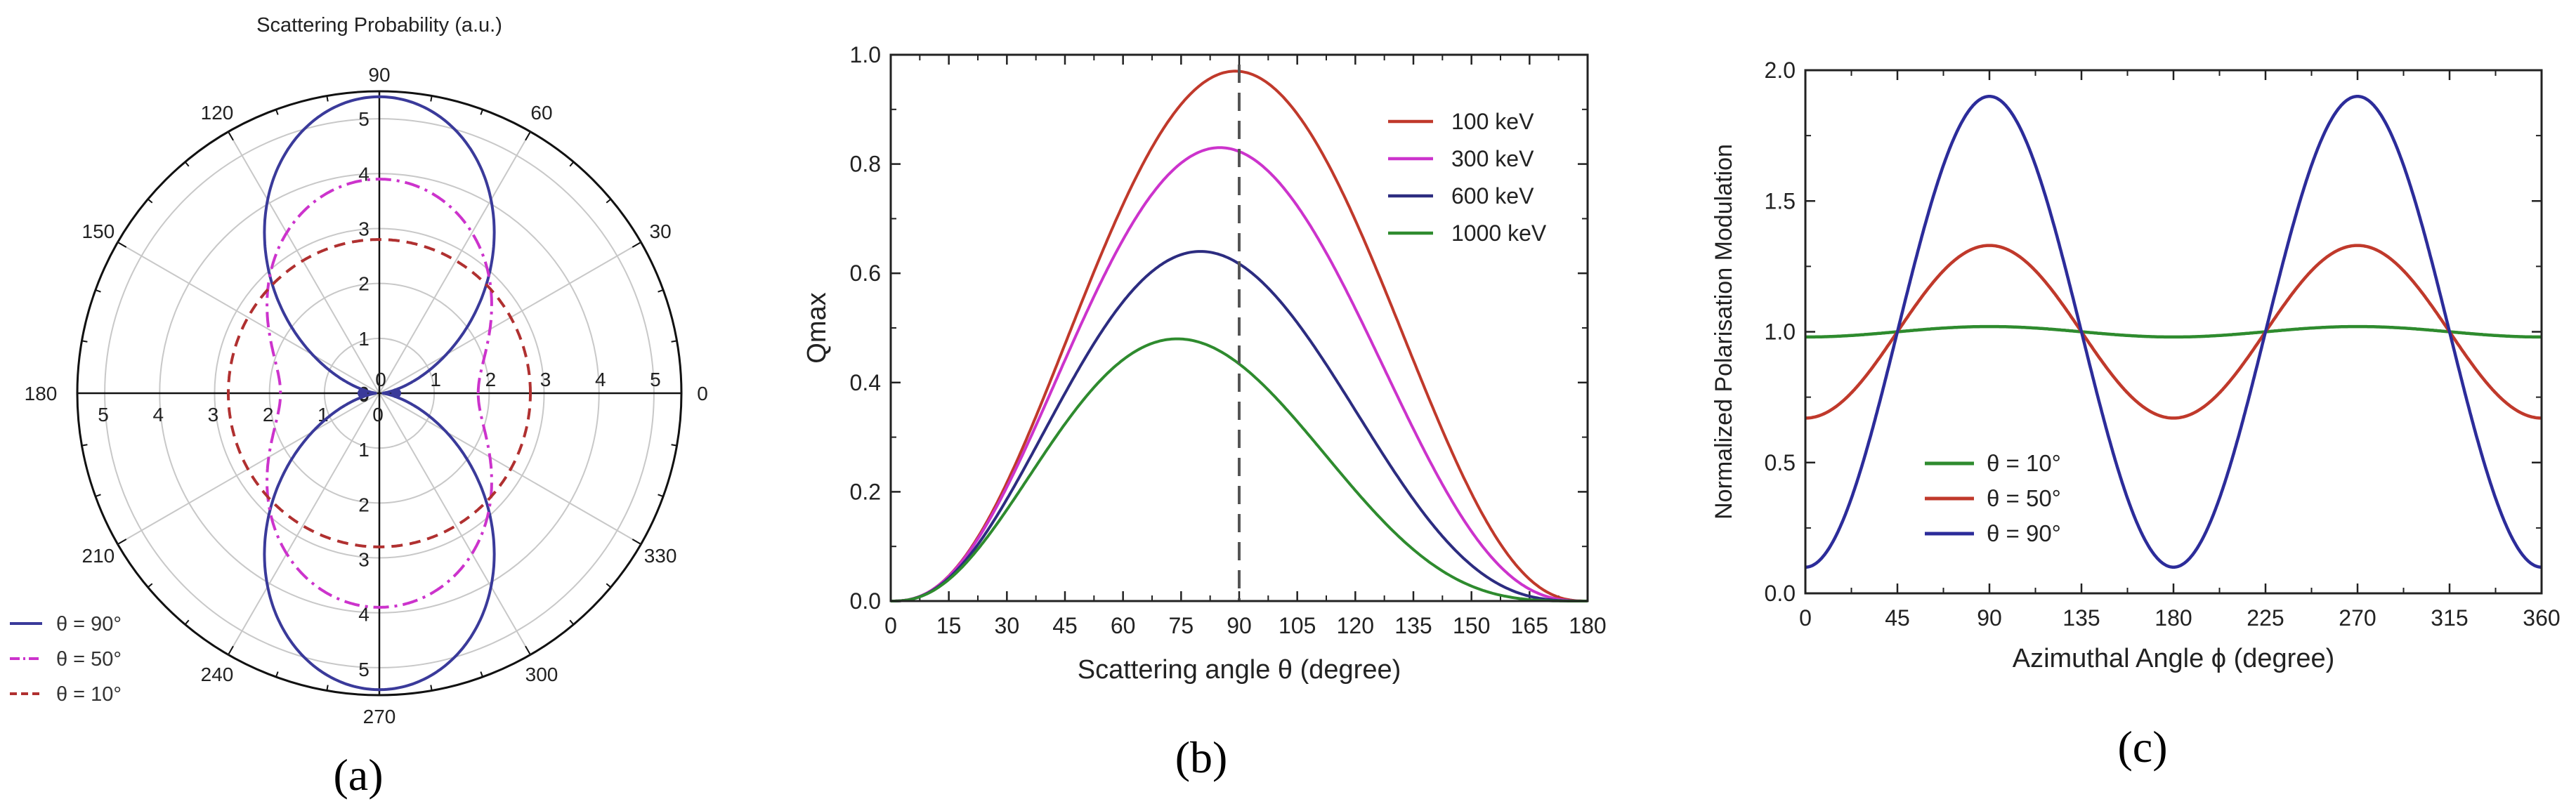 The width and height of the screenshot is (2576, 811). What do you see at coordinates (1468, 177) in the screenshot?
I see `panel-b-legend: 100 keV 300 keV 600 keV 1000 keV` at bounding box center [1468, 177].